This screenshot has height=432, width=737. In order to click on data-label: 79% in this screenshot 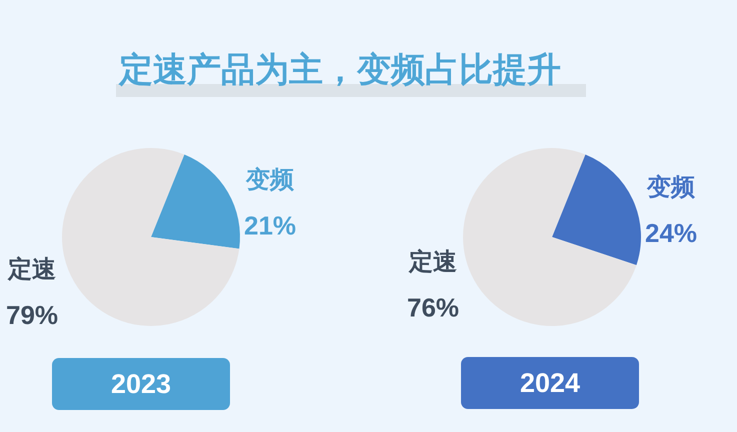, I will do `click(32, 315)`.